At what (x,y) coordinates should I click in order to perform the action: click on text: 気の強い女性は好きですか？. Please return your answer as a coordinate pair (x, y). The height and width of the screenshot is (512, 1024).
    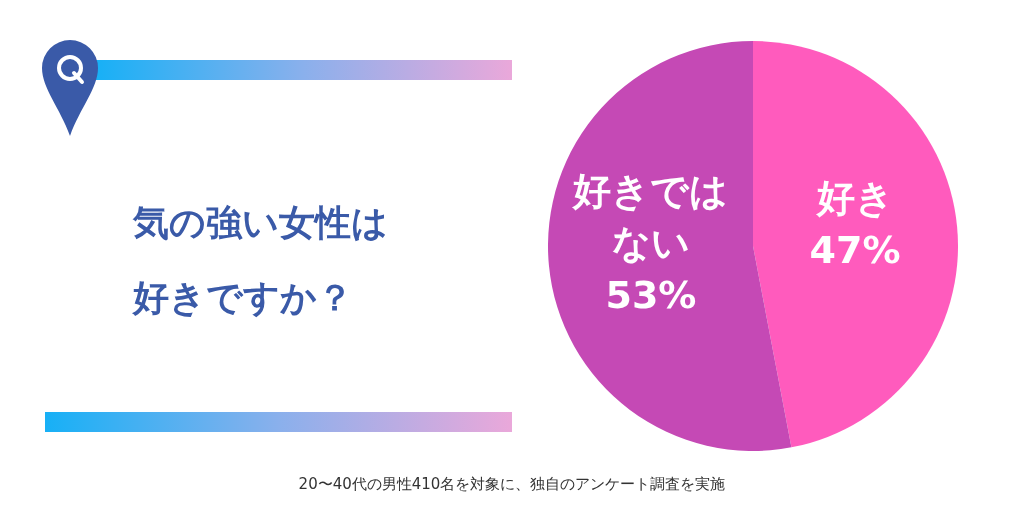
    Looking at the image, I should click on (261, 260).